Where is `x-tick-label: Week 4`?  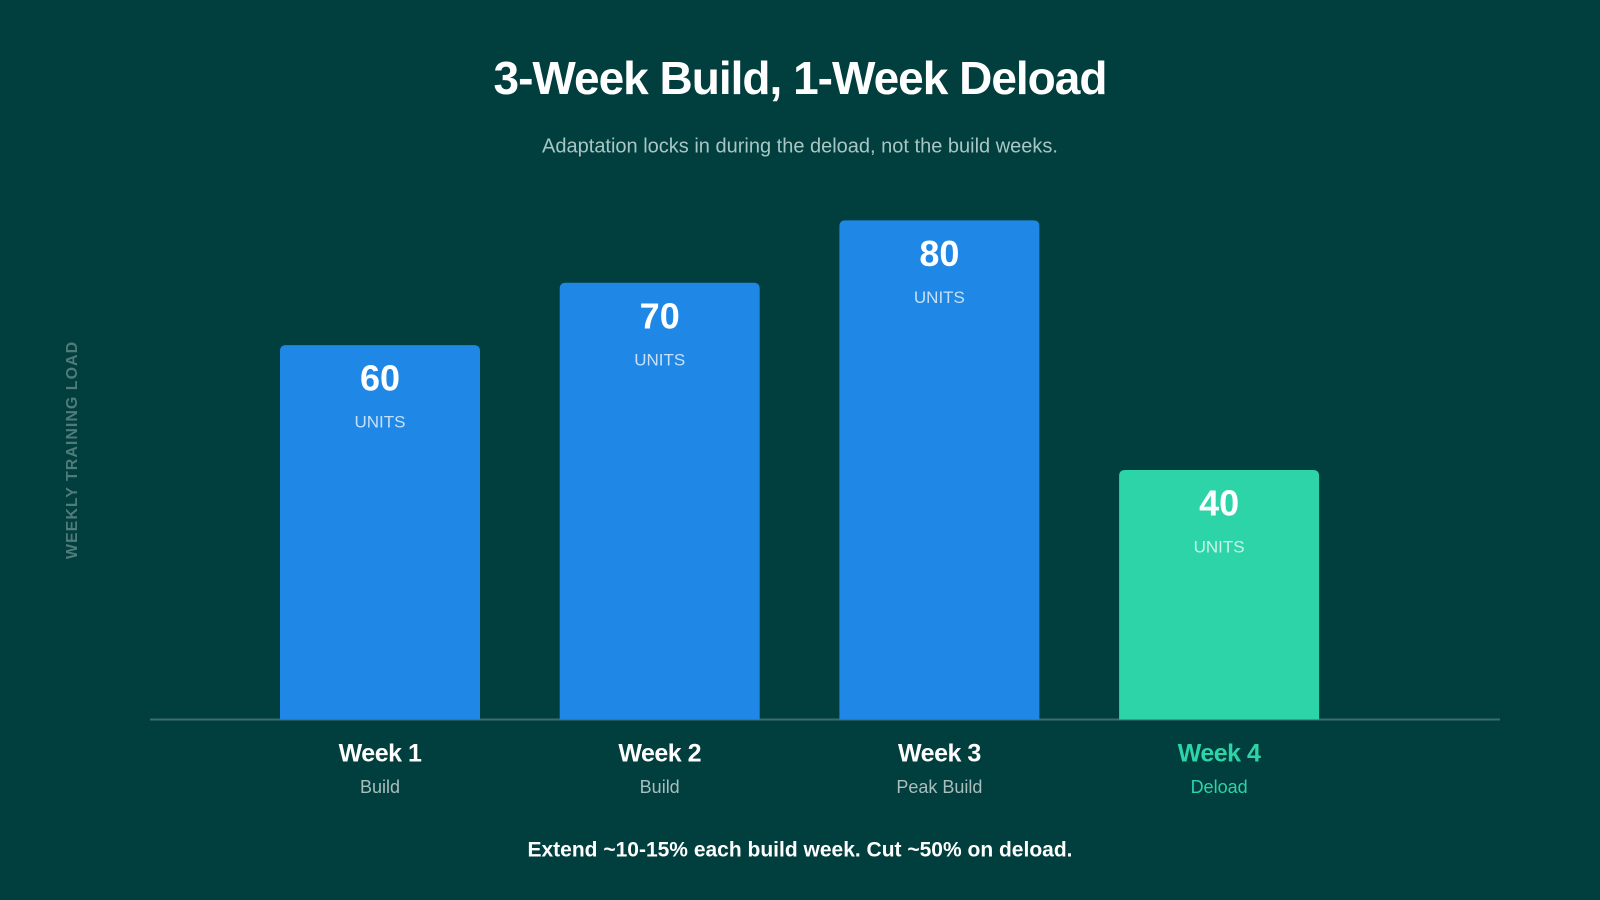 x-tick-label: Week 4 is located at coordinates (1219, 754).